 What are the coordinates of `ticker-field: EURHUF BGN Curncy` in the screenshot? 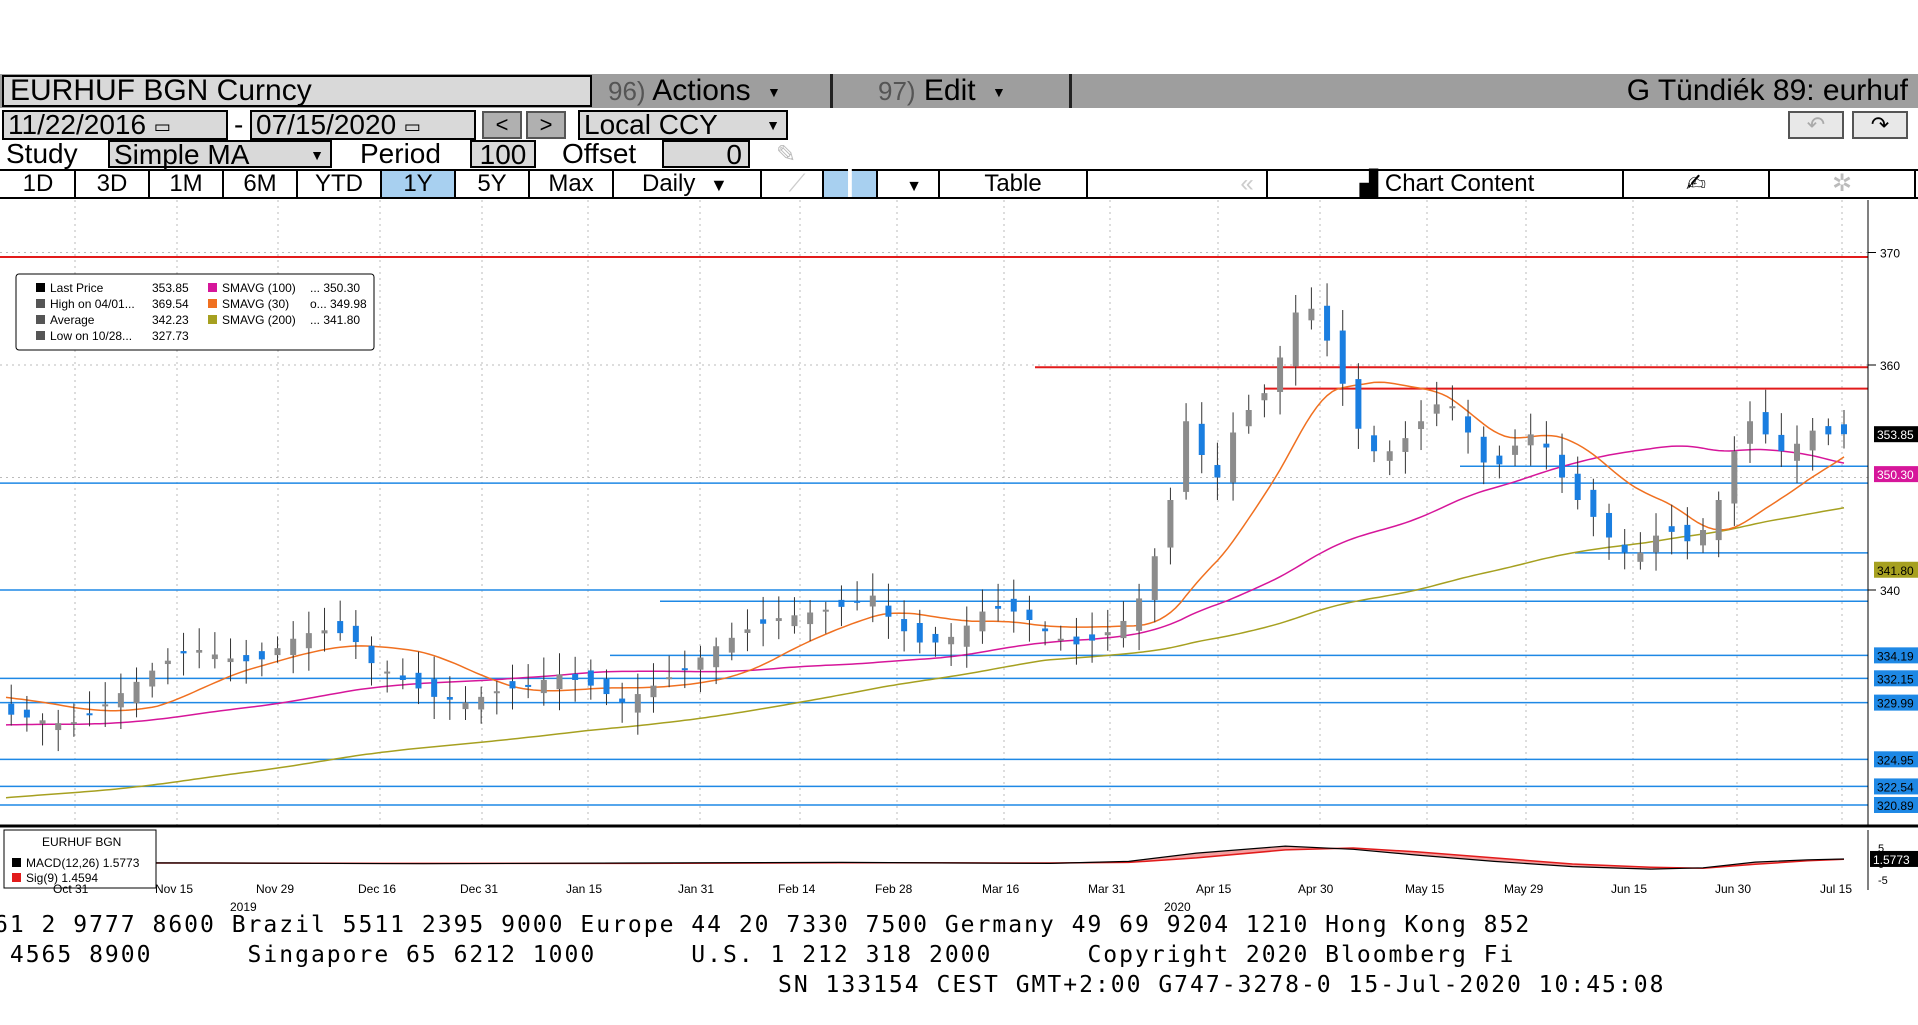 It's located at (297, 91).